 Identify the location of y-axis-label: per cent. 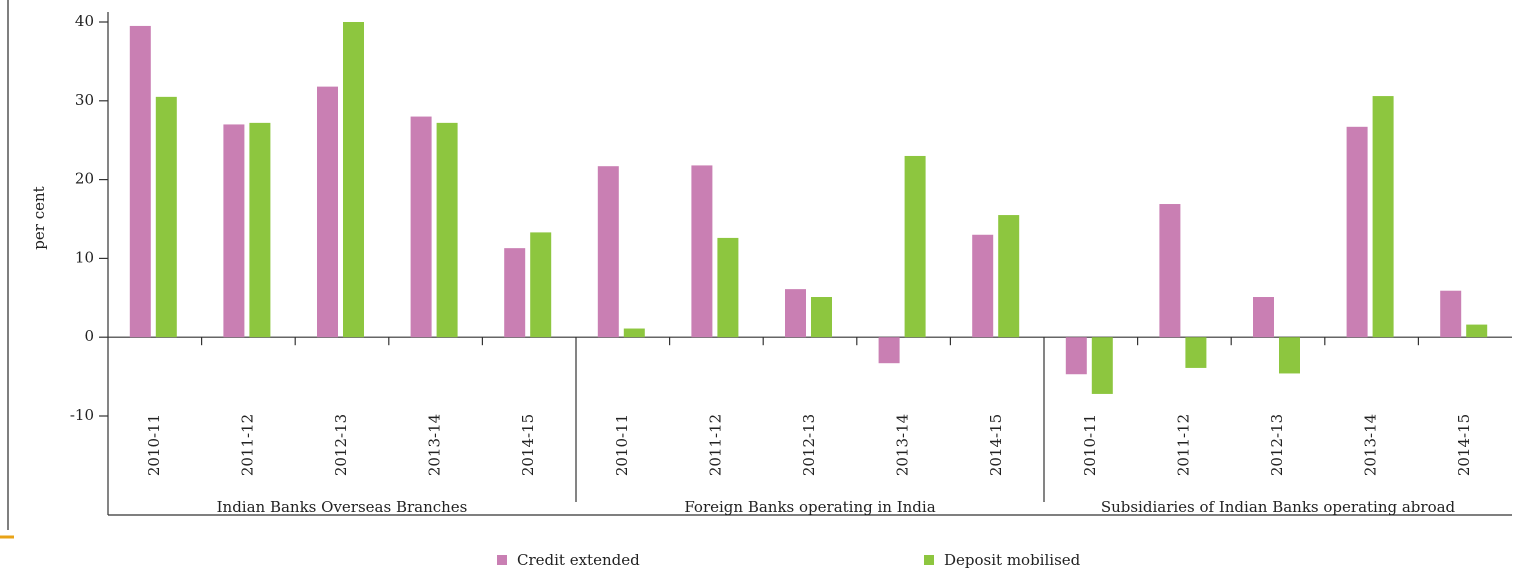
(39, 217).